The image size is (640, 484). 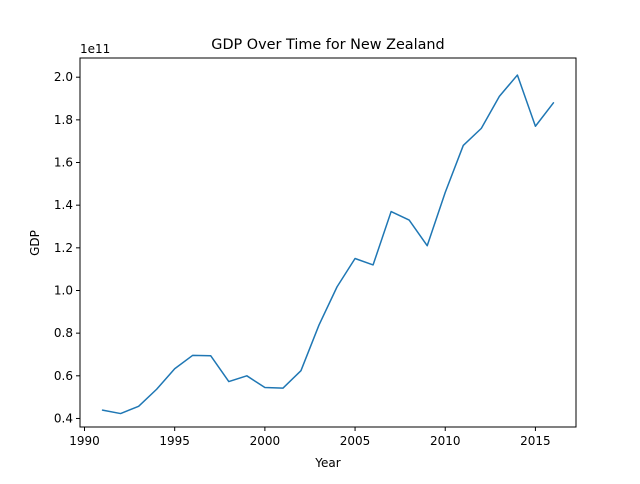 I want to click on y-tick-label: 1.8, so click(x=63, y=120).